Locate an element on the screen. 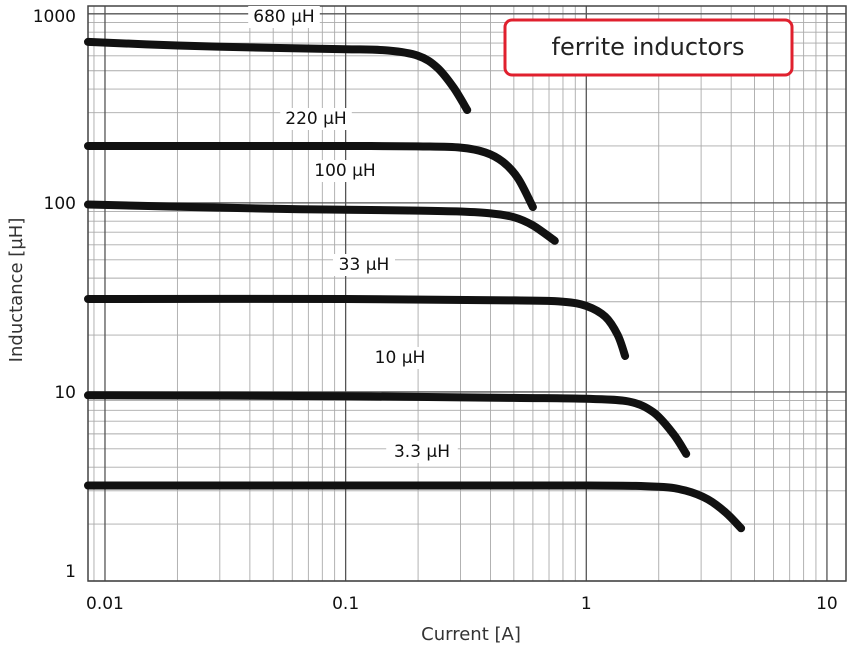 Image resolution: width=855 pixels, height=651 pixels. curve-label: 33 µH is located at coordinates (364, 265).